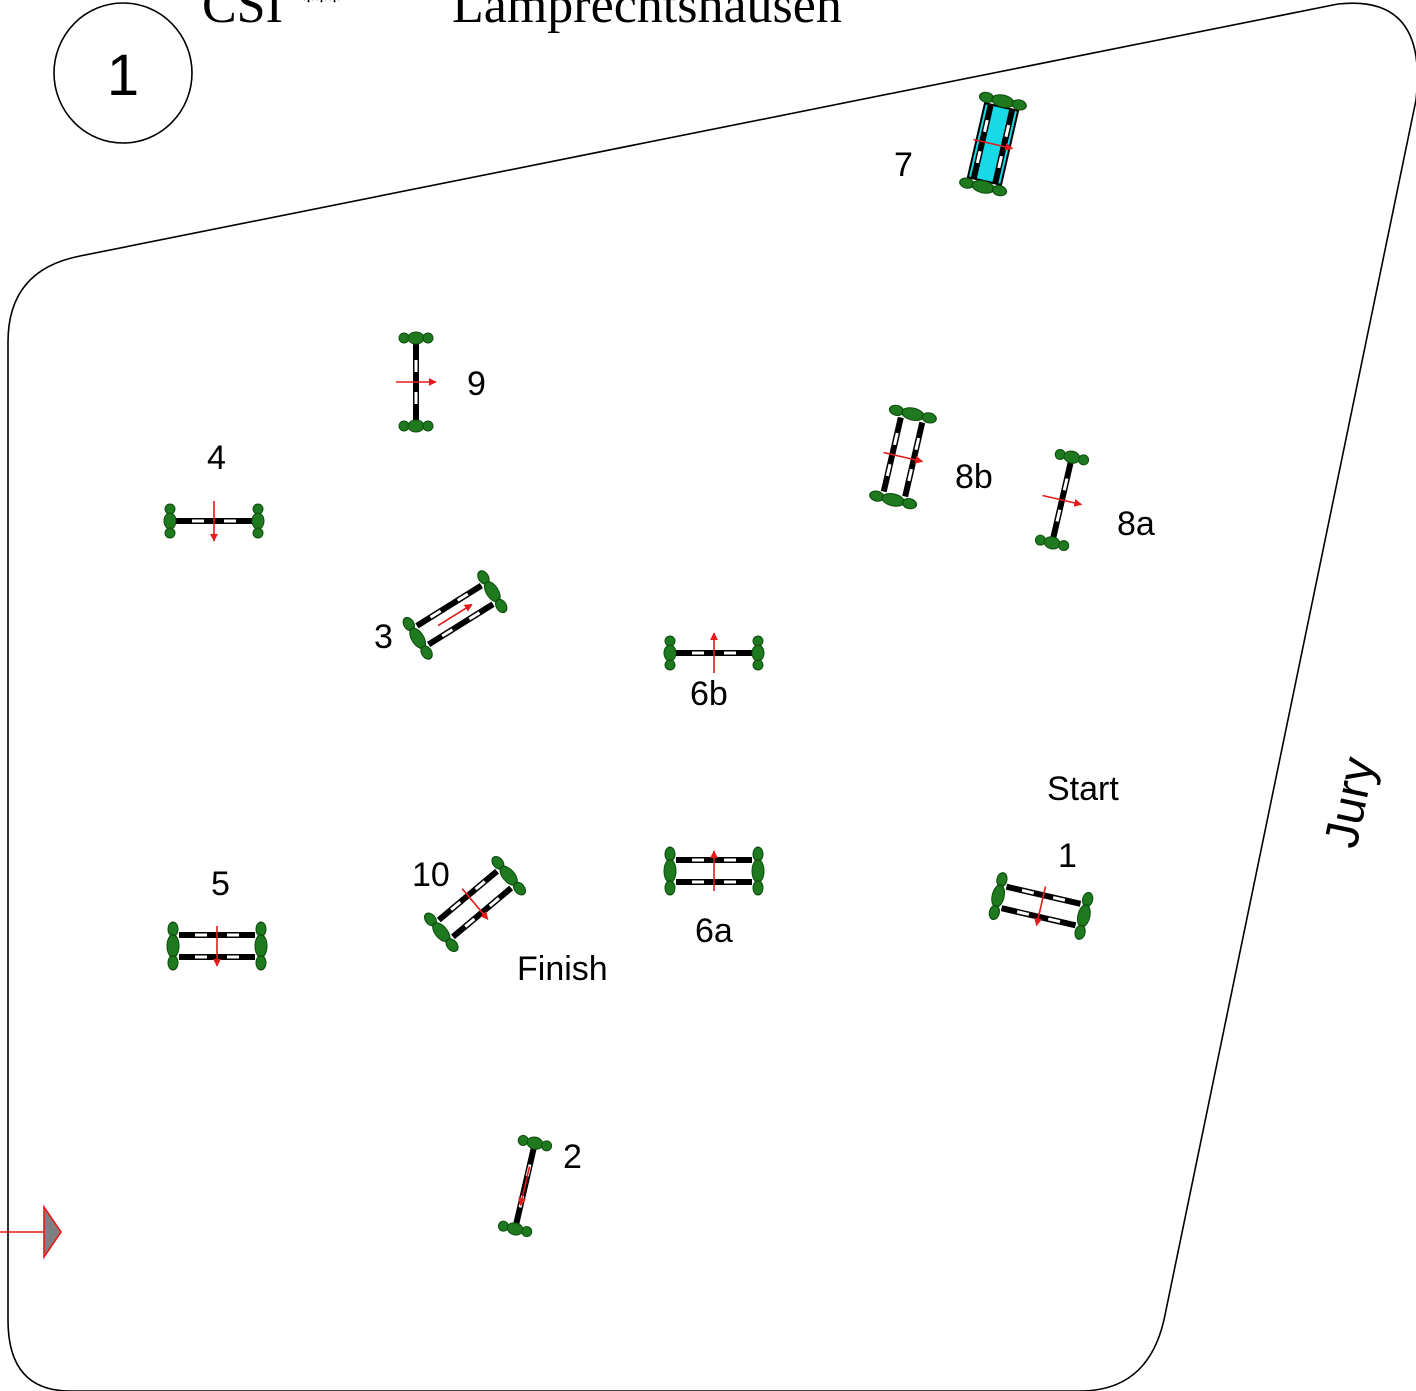 The height and width of the screenshot is (1391, 1416). Describe the element at coordinates (903, 165) in the screenshot. I see `obstacle-label-7: 7` at that location.